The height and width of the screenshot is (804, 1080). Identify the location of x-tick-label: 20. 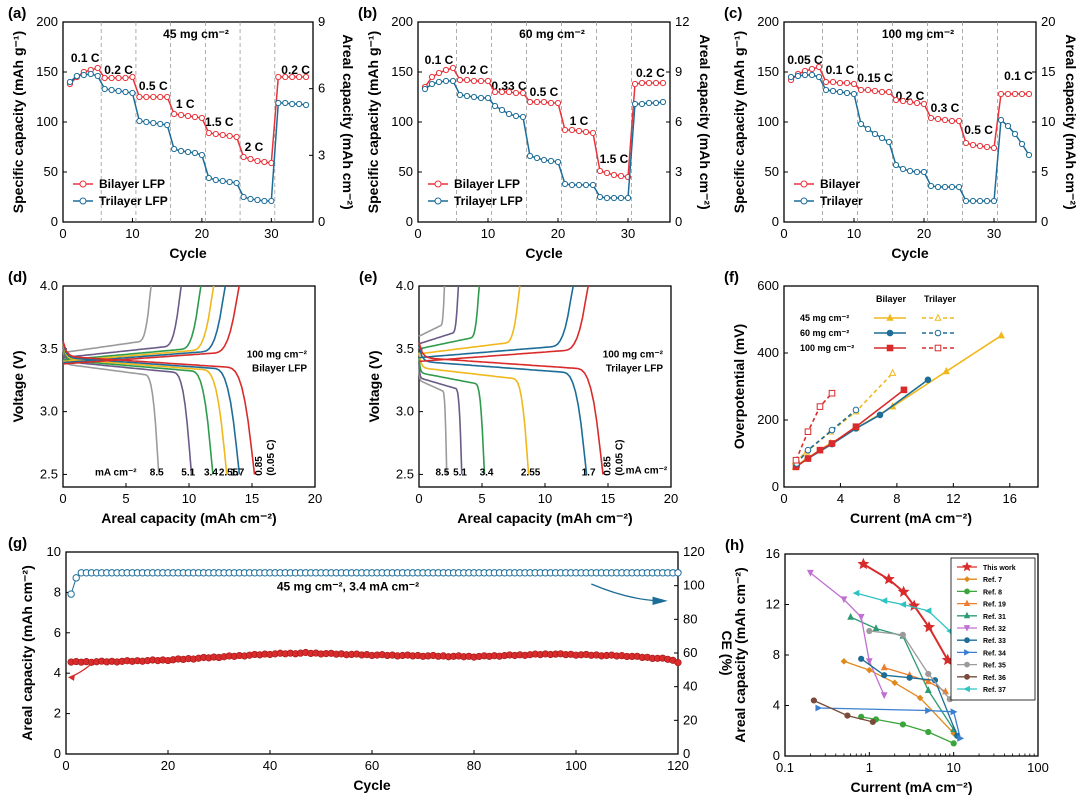
(671, 498).